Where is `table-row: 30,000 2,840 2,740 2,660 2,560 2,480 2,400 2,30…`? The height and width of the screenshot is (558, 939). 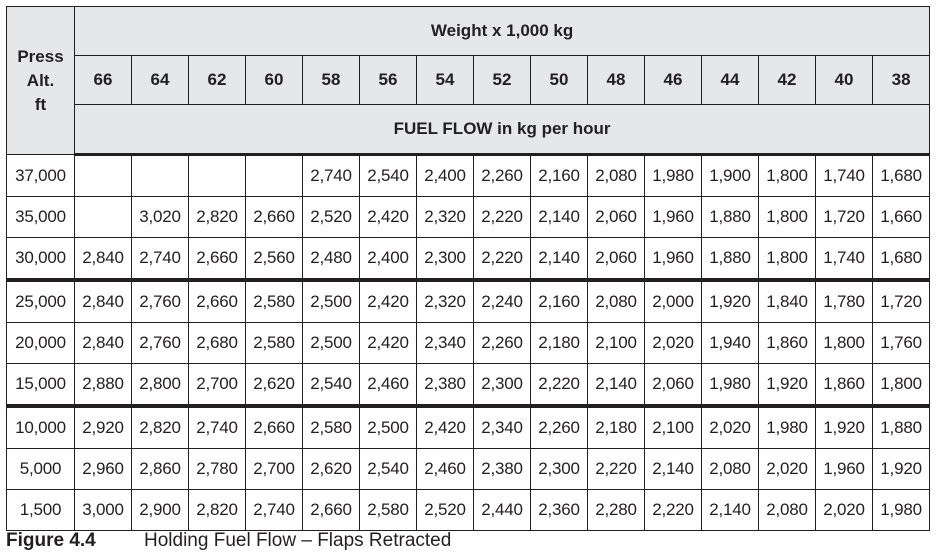 table-row: 30,000 2,840 2,740 2,660 2,560 2,480 2,400 2,30… is located at coordinates (468, 259).